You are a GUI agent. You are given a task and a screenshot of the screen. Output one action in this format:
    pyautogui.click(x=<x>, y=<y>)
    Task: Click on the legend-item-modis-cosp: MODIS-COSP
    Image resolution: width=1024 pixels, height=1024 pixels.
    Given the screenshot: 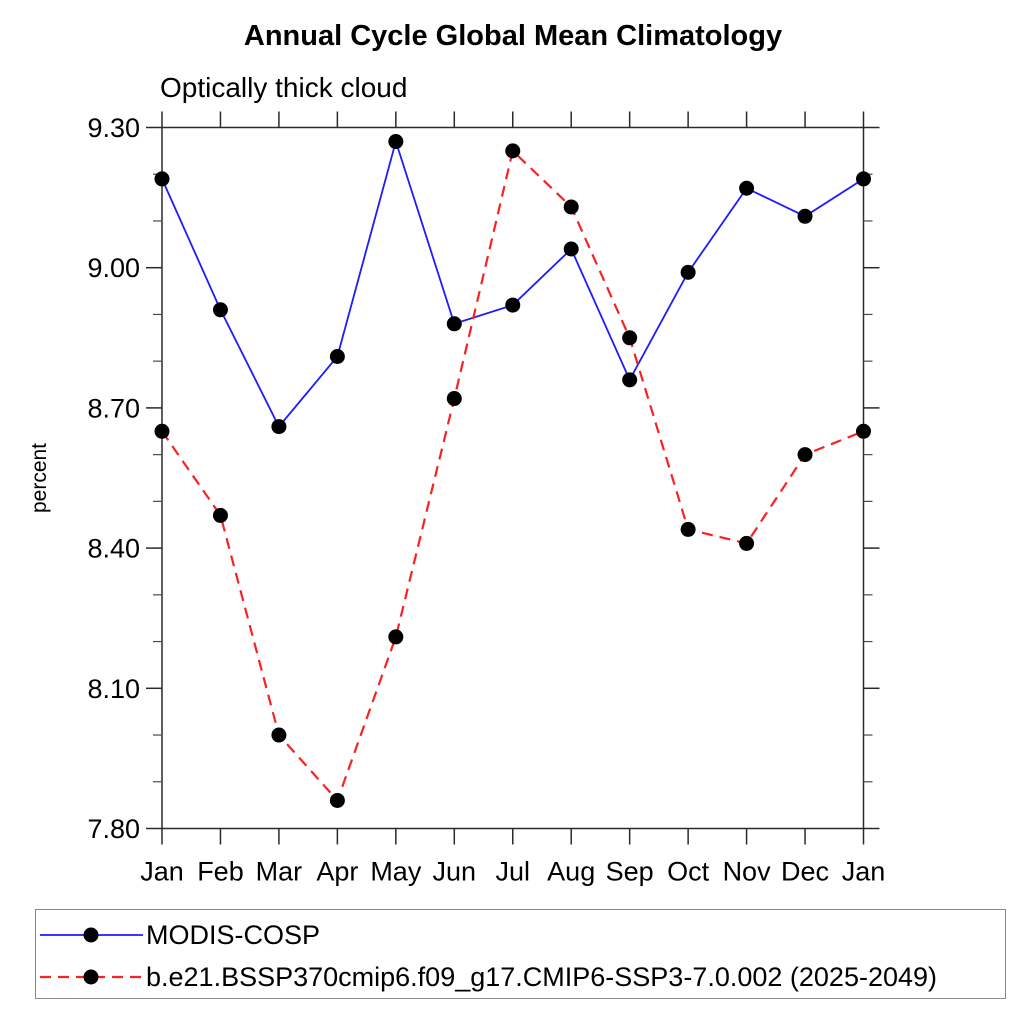 What is the action you would take?
    pyautogui.click(x=180, y=935)
    